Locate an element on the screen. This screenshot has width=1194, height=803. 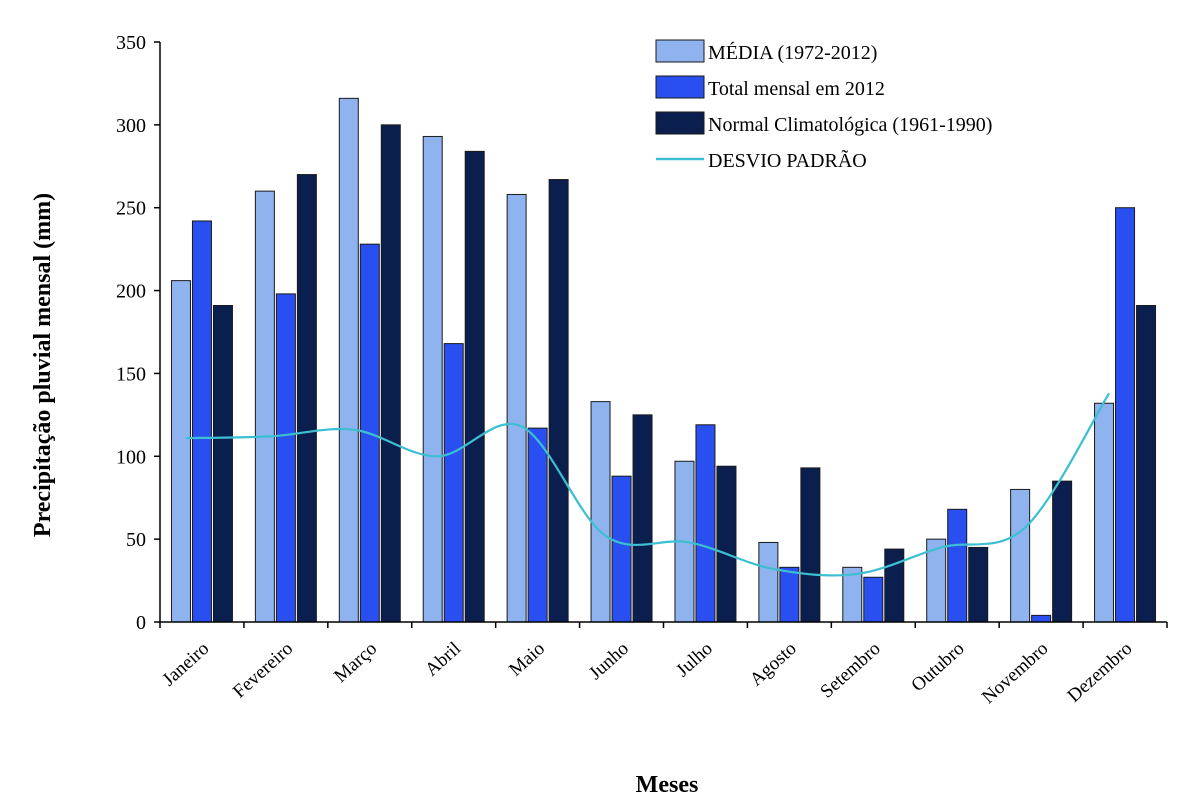
x-category-label: Janeiro is located at coordinates (185, 664).